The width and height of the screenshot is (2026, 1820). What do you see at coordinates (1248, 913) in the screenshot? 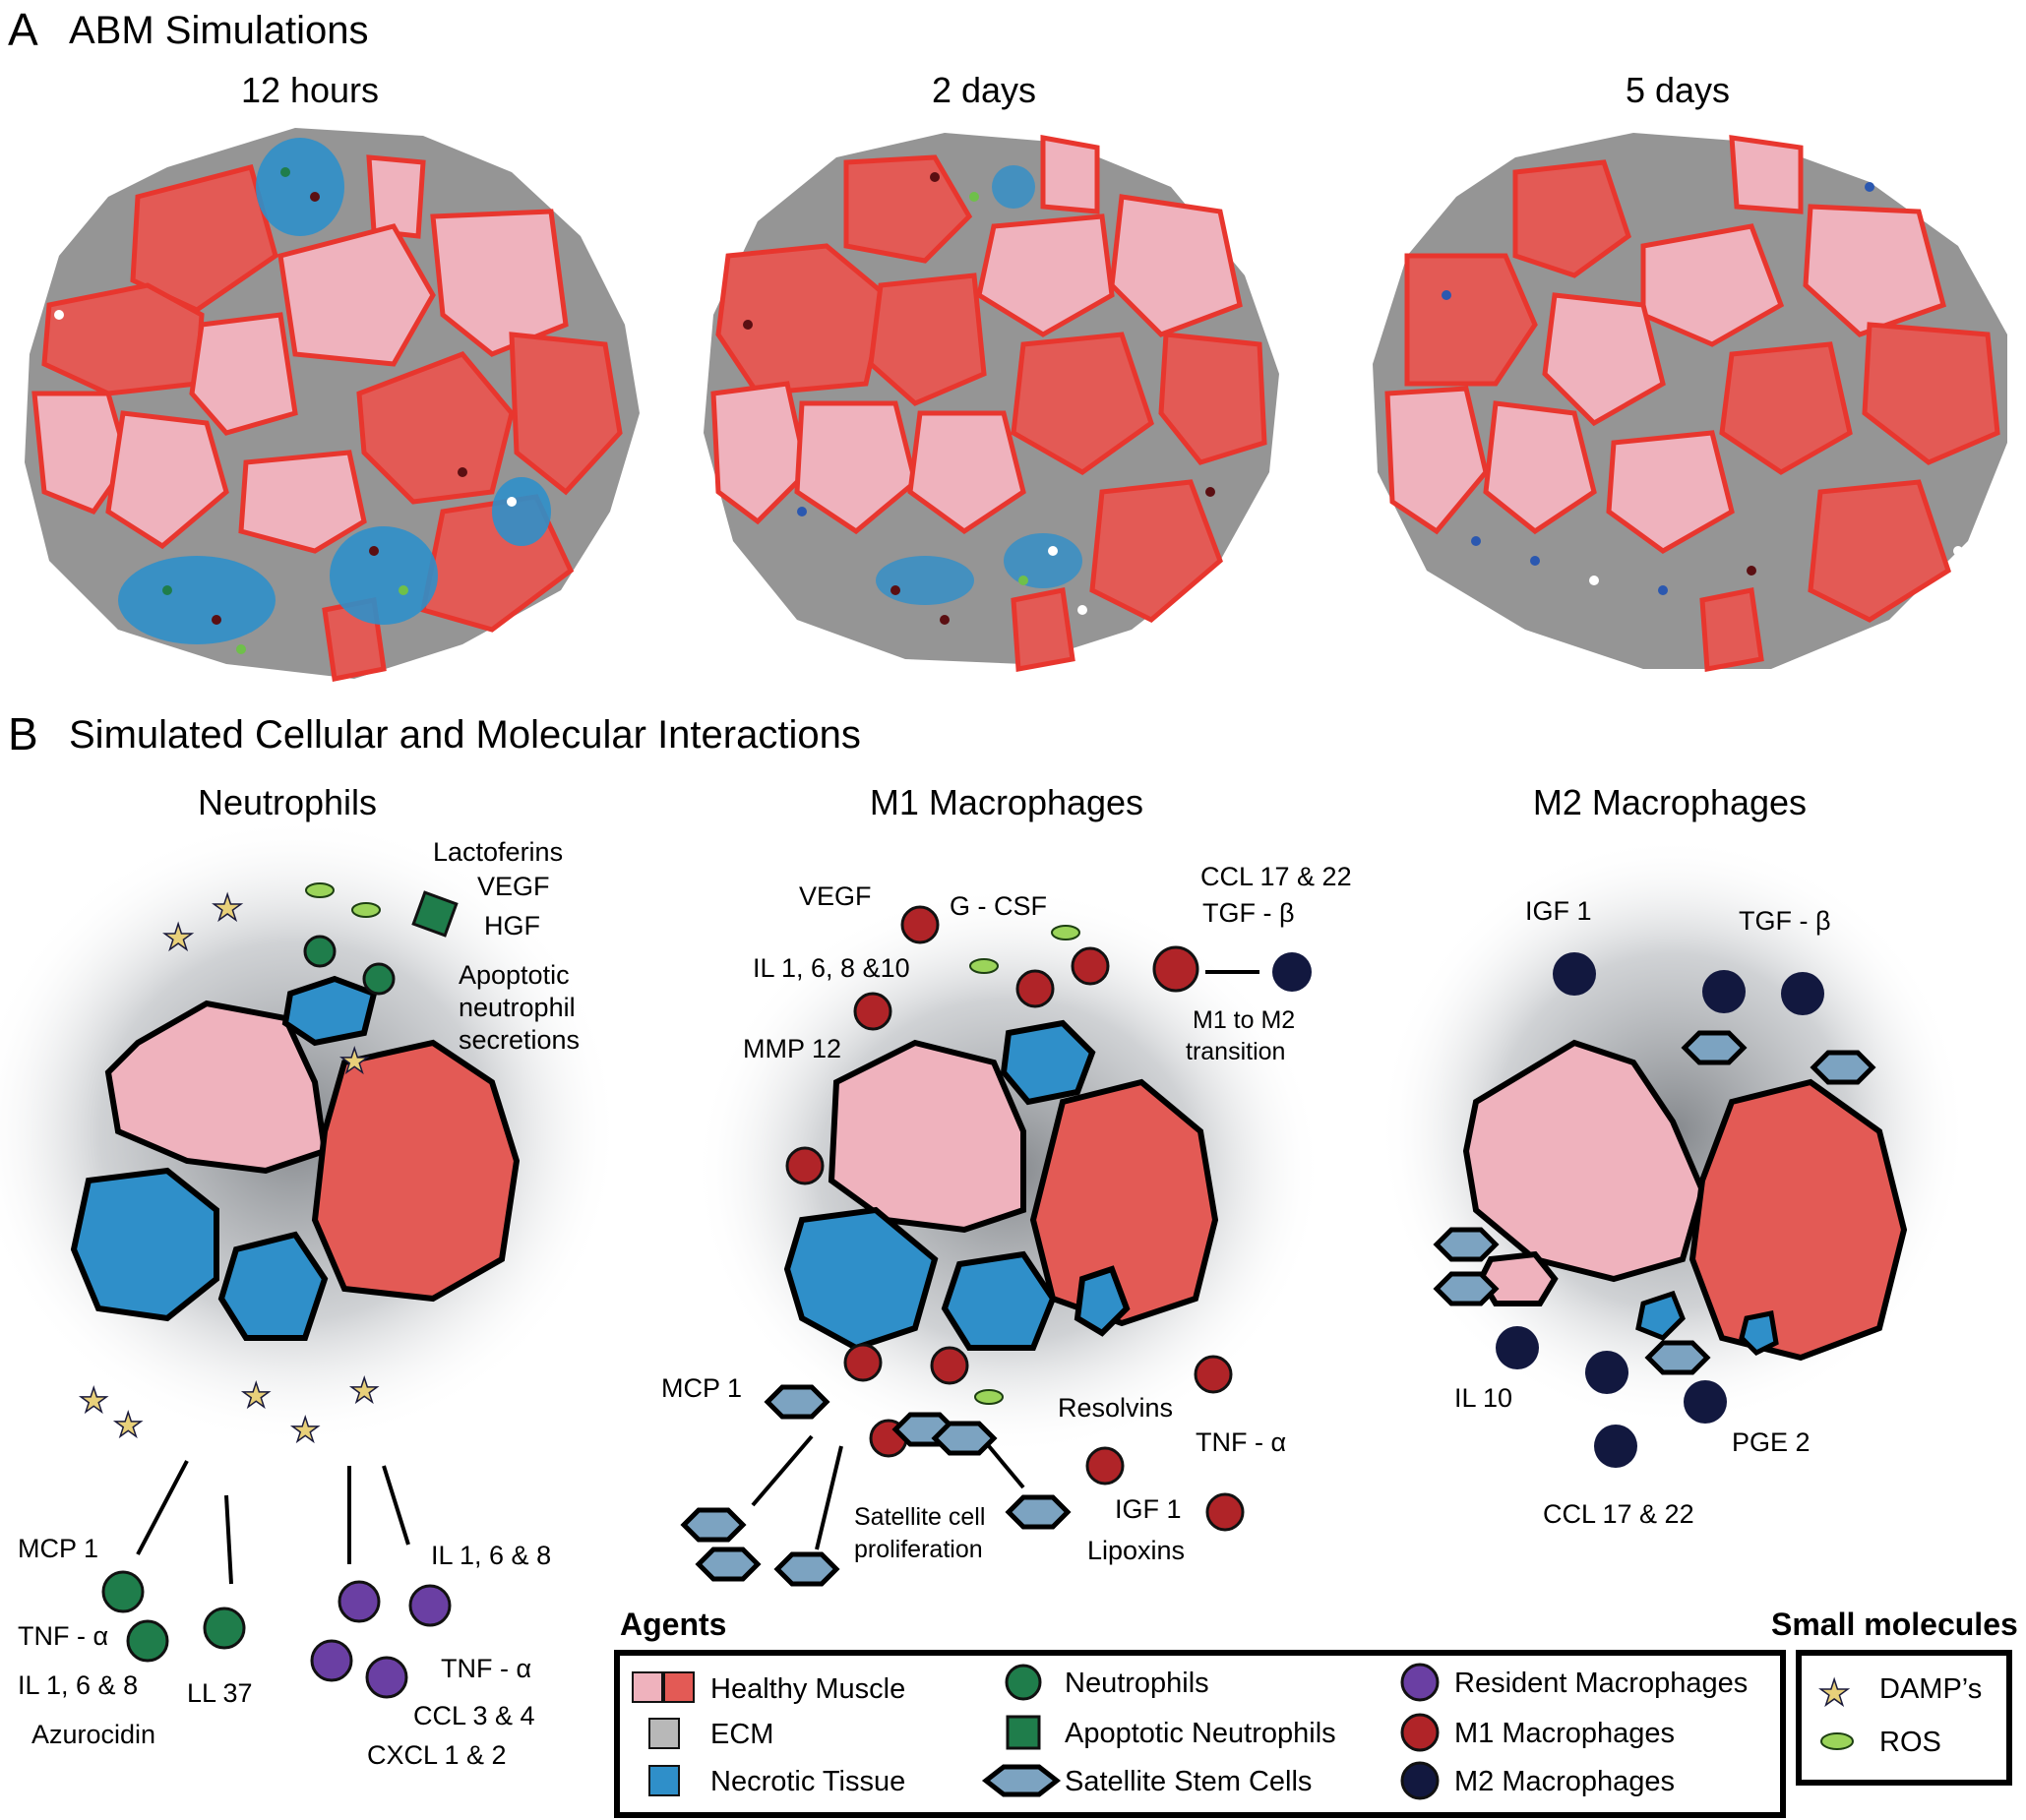
I see `label-tgf-b: TGF - β` at bounding box center [1248, 913].